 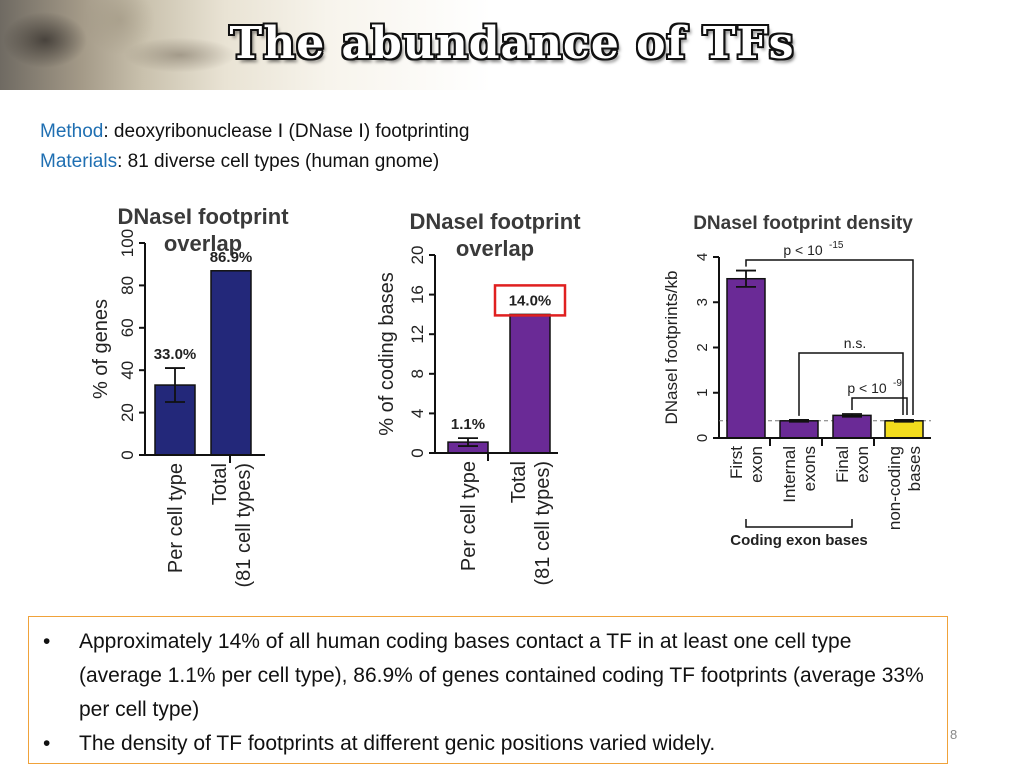 What do you see at coordinates (417, 334) in the screenshot?
I see `y-tick-label: 12` at bounding box center [417, 334].